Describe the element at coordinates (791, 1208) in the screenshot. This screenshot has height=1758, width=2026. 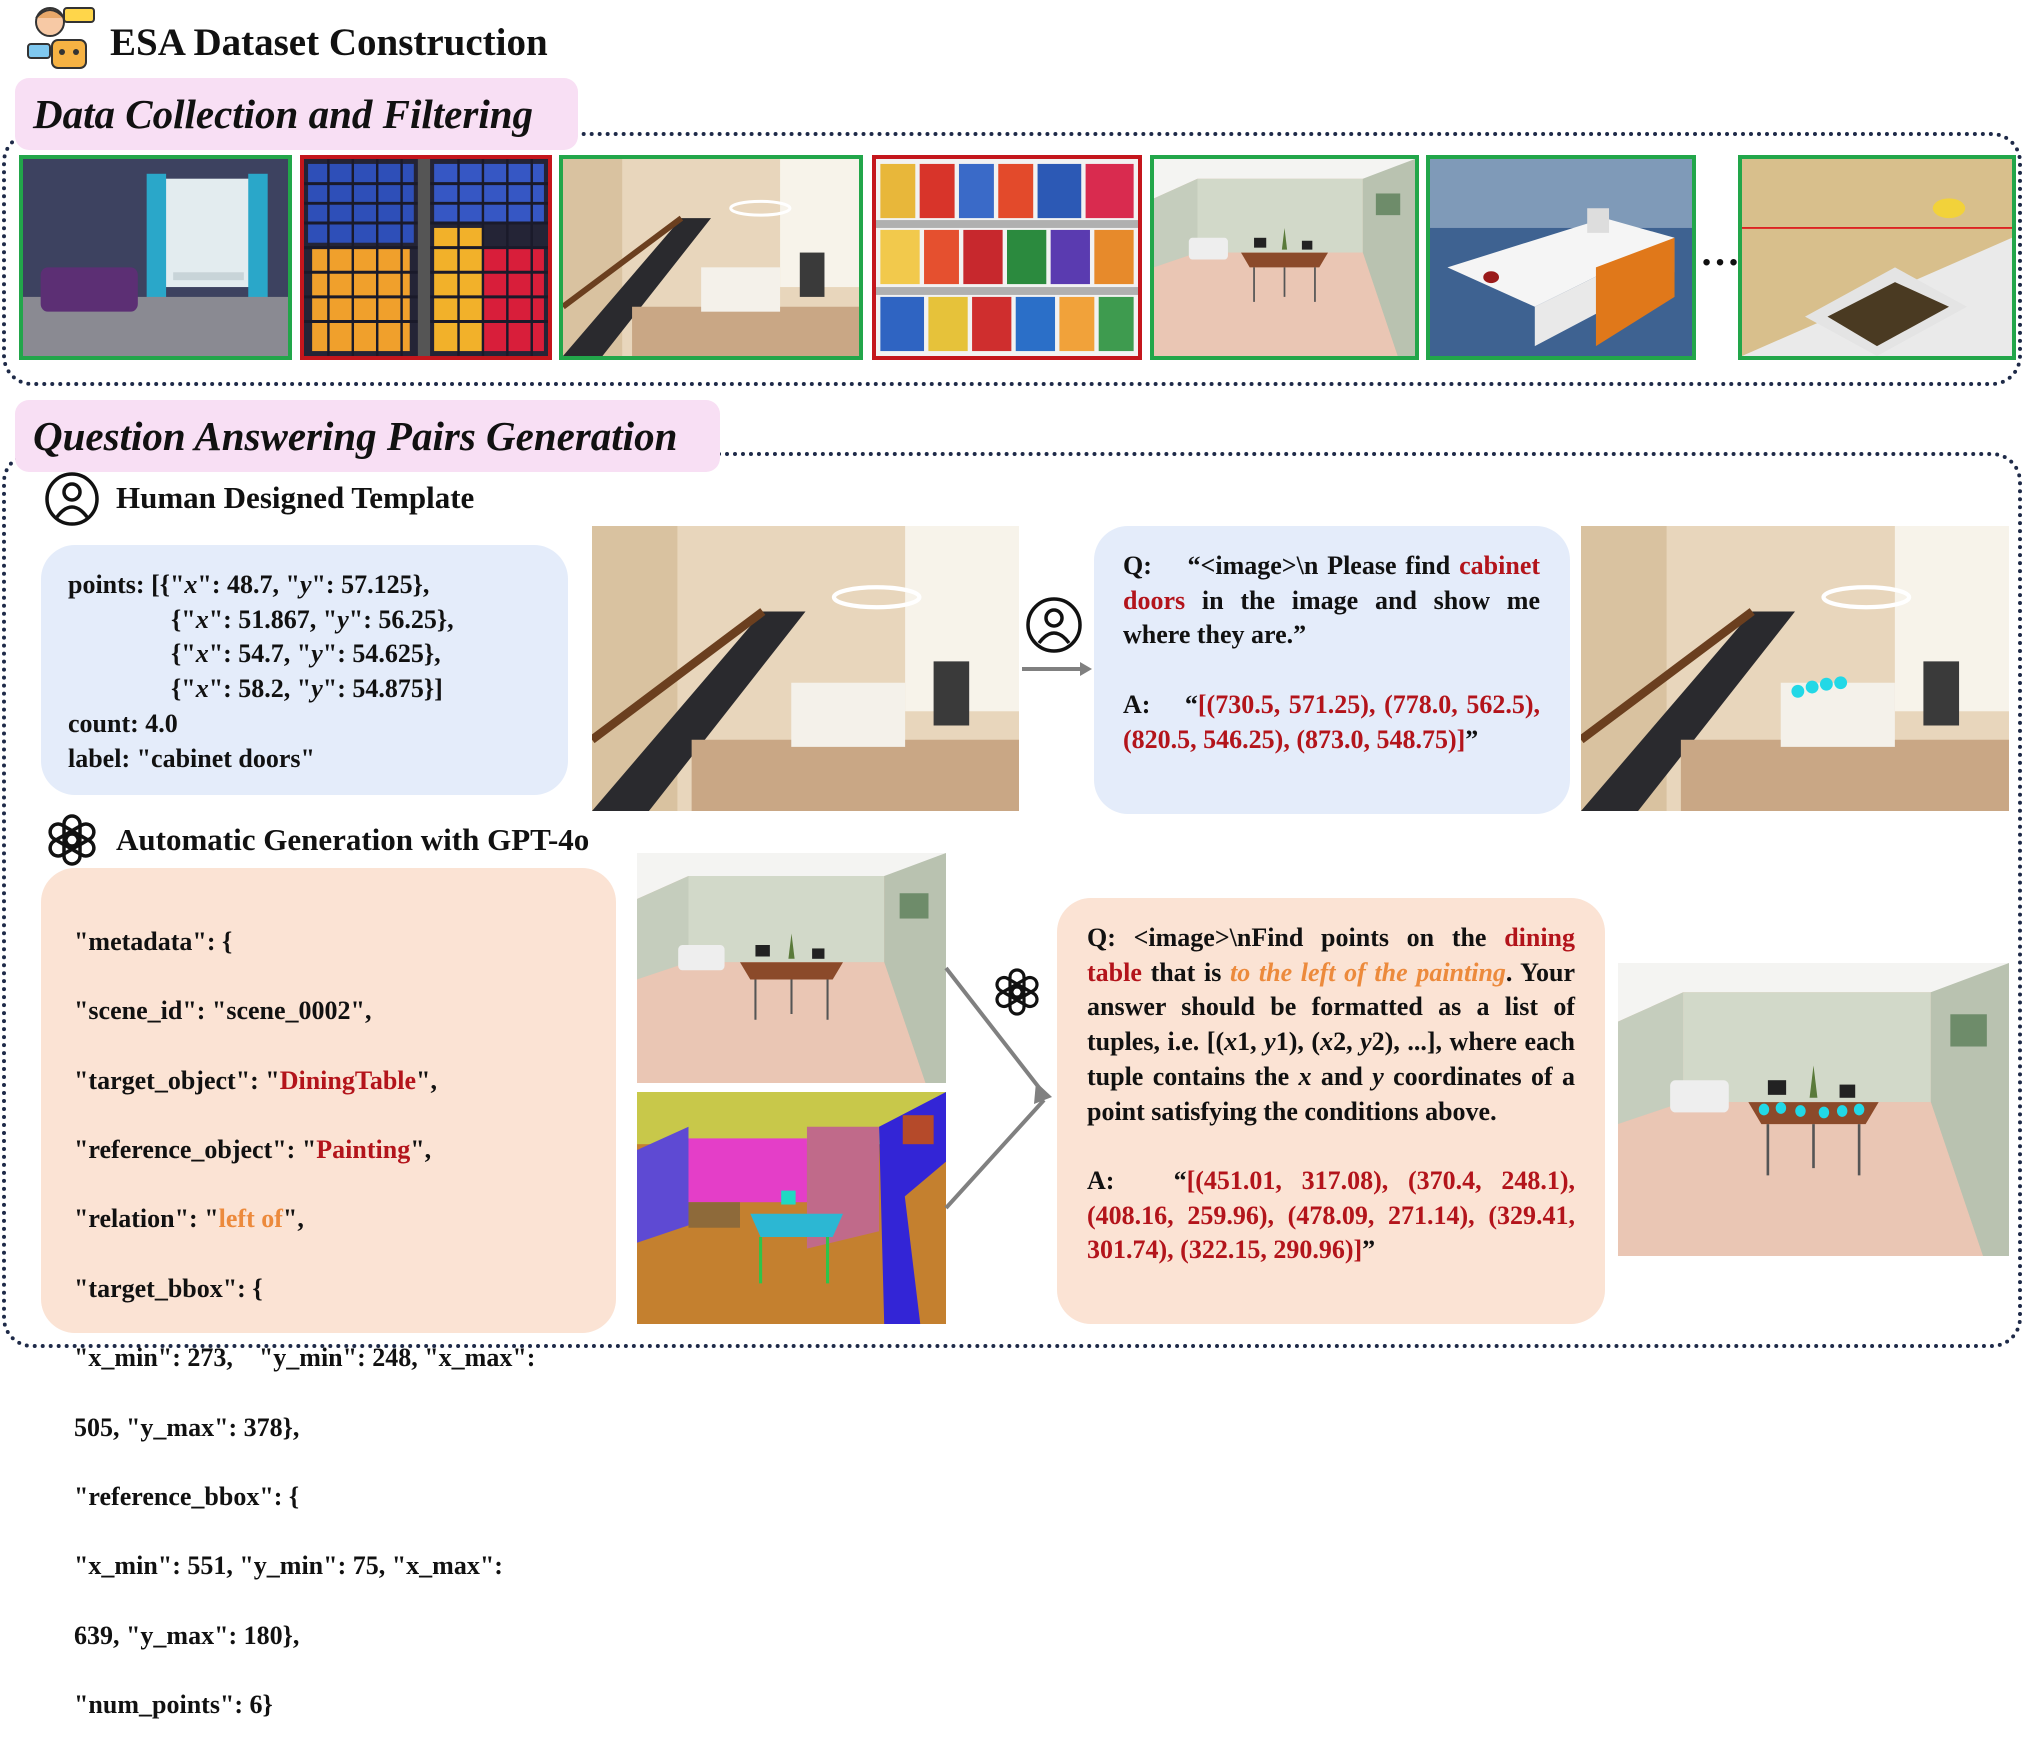
I see `photo-seg` at that location.